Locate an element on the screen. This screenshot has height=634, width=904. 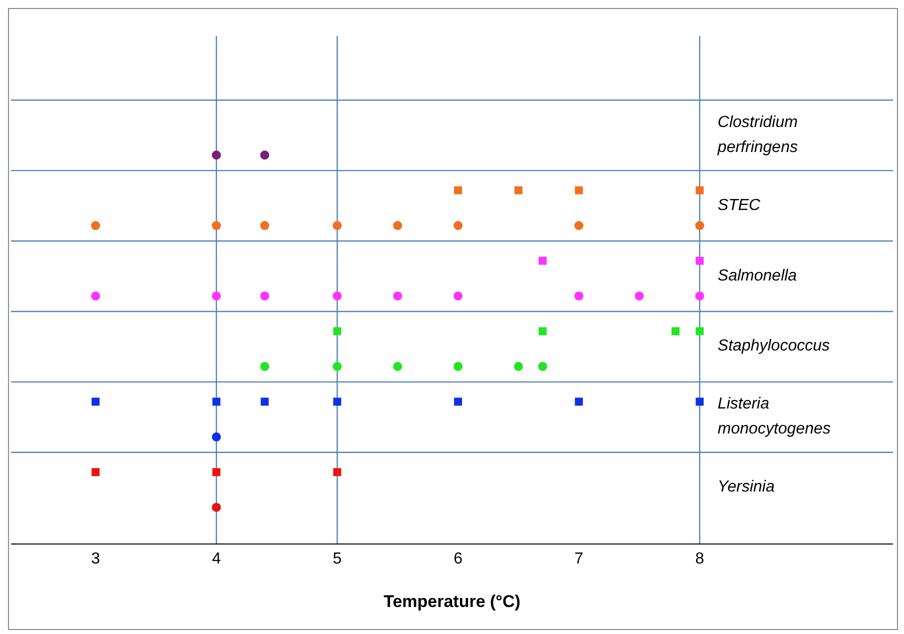
x-tick-label: 5 is located at coordinates (337, 559).